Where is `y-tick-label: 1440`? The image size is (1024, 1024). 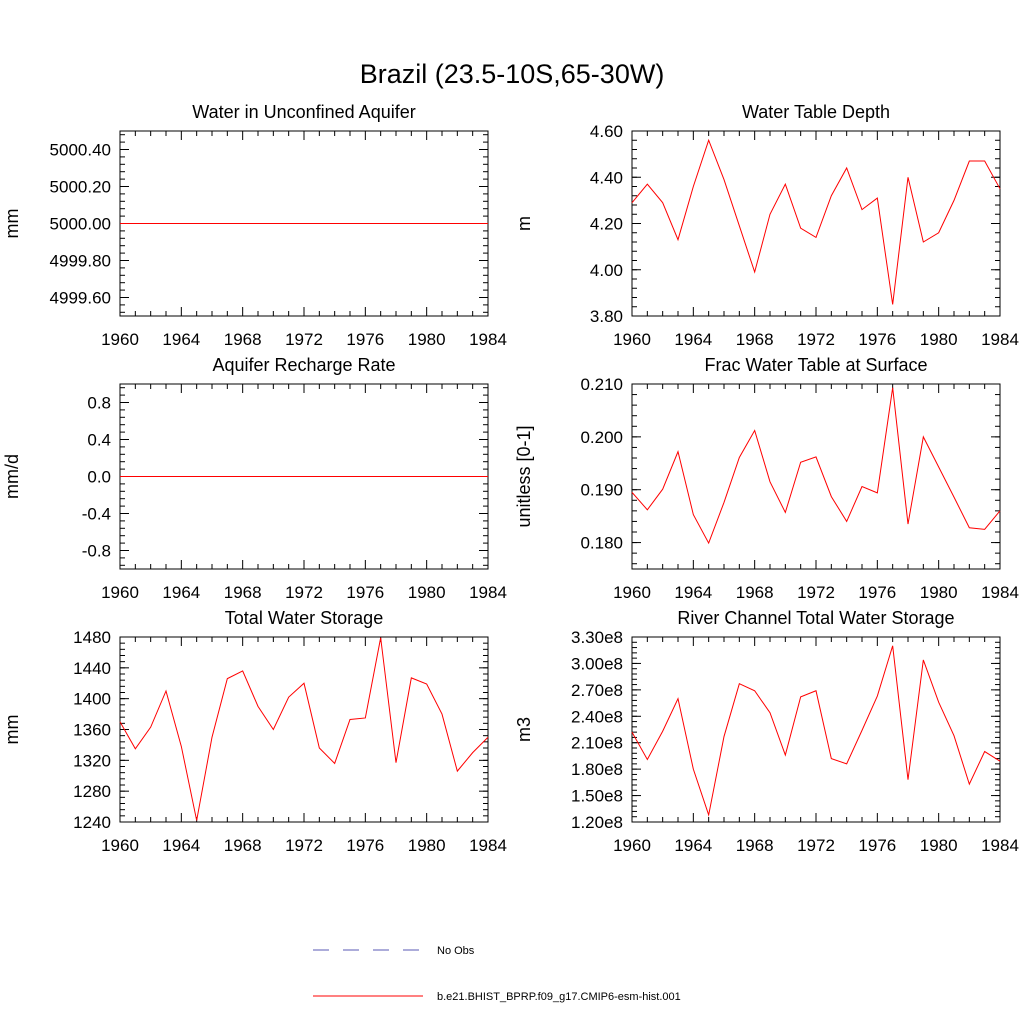
y-tick-label: 1440 is located at coordinates (92, 668).